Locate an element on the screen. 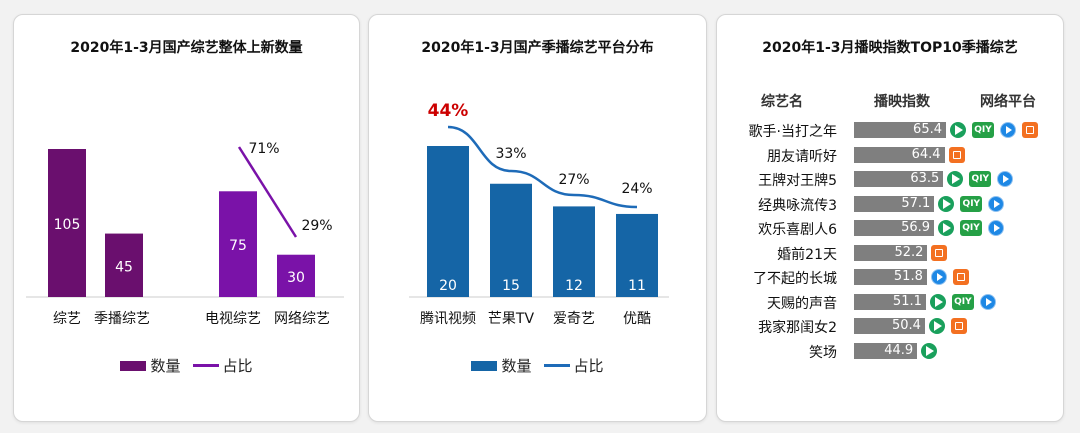 The image size is (1080, 433). column-header-index: 播映指数 is located at coordinates (902, 102).